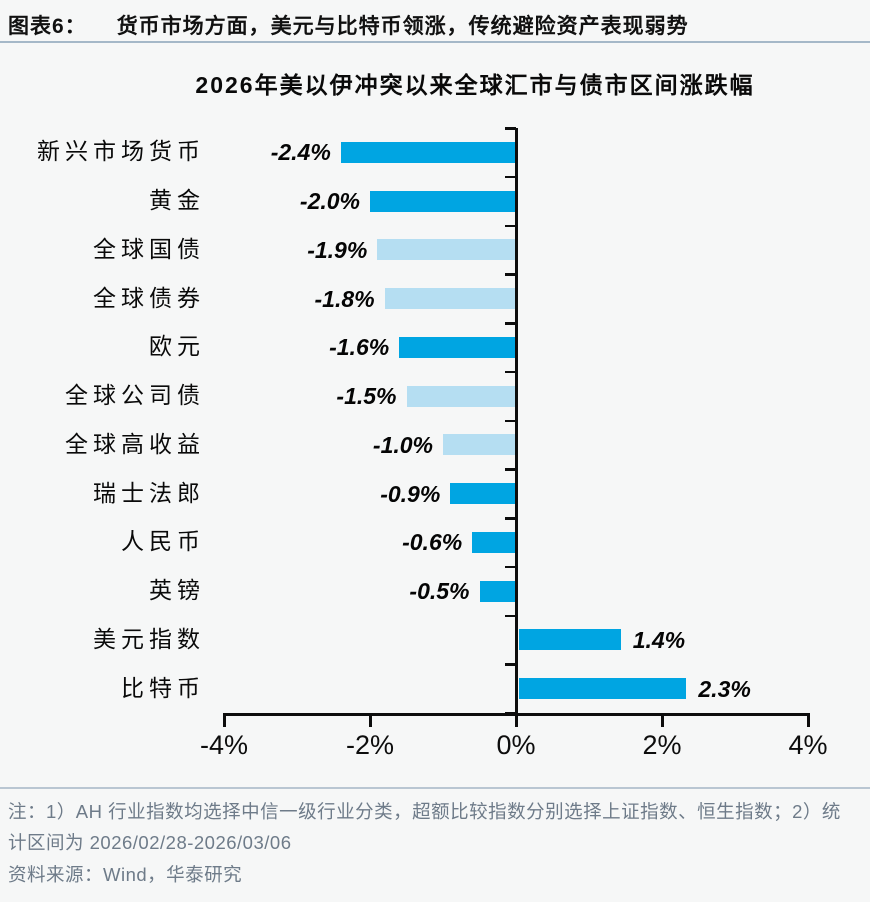 Image resolution: width=870 pixels, height=902 pixels. What do you see at coordinates (135, 396) in the screenshot?
I see `category-label: 全球公司债` at bounding box center [135, 396].